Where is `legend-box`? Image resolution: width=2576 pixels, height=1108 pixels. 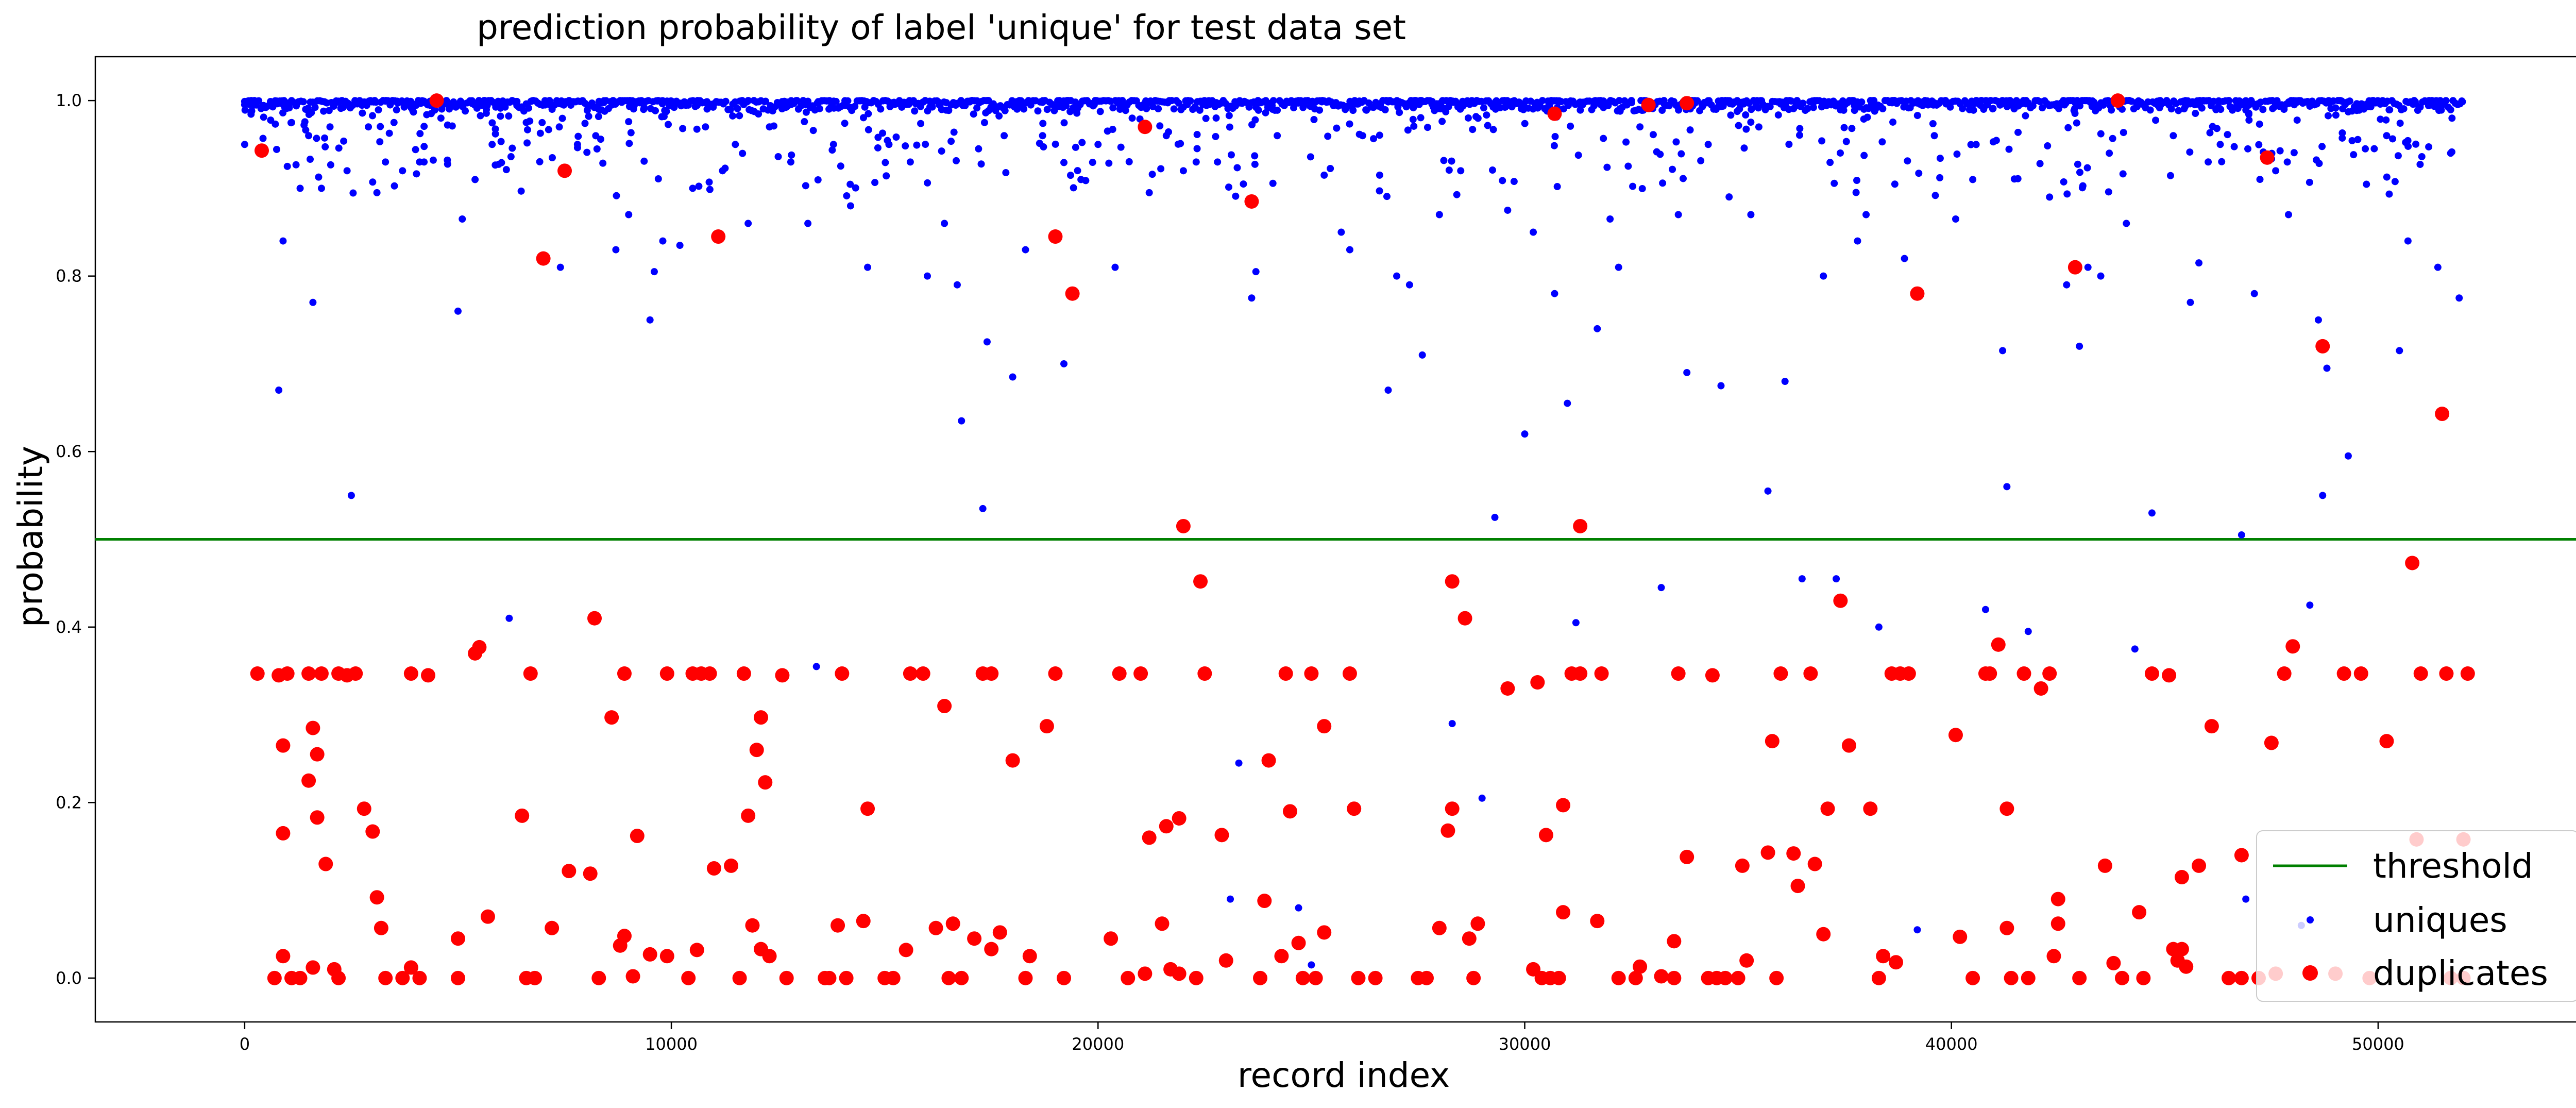
legend-box is located at coordinates (2416, 916).